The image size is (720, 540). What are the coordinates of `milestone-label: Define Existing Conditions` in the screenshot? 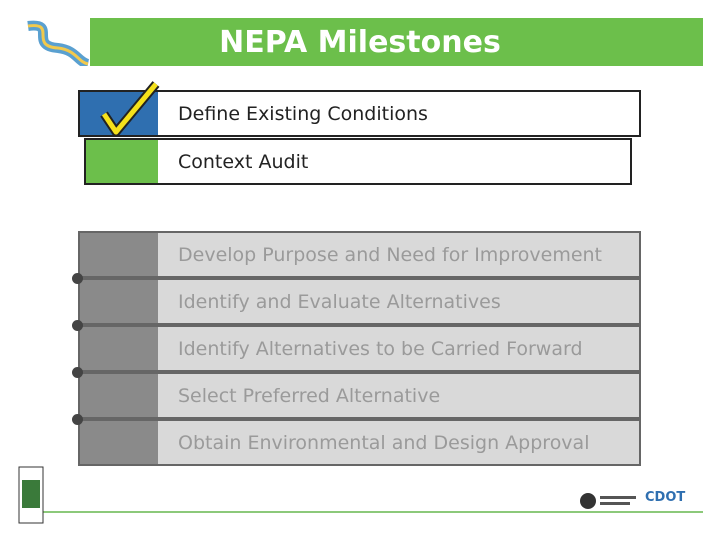 It's located at (303, 113).